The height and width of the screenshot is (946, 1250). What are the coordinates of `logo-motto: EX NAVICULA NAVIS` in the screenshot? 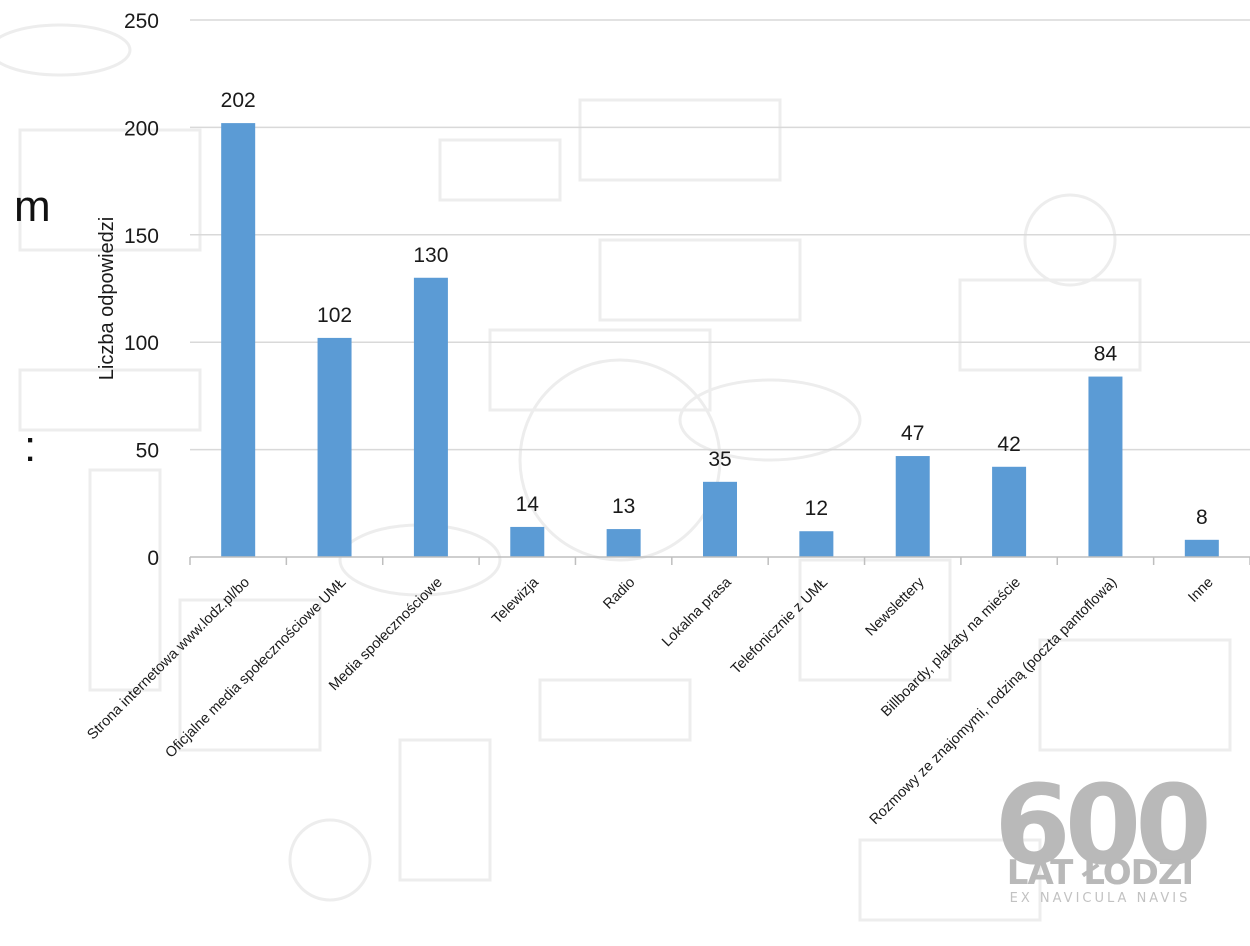 It's located at (1100, 898).